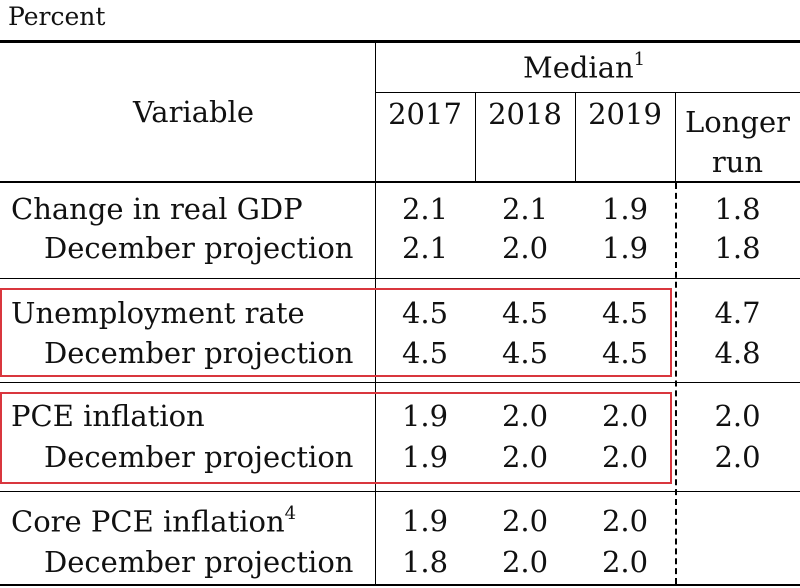 The image size is (800, 588). What do you see at coordinates (625, 457) in the screenshot?
I see `cell-pce-dec-2019: 2.0` at bounding box center [625, 457].